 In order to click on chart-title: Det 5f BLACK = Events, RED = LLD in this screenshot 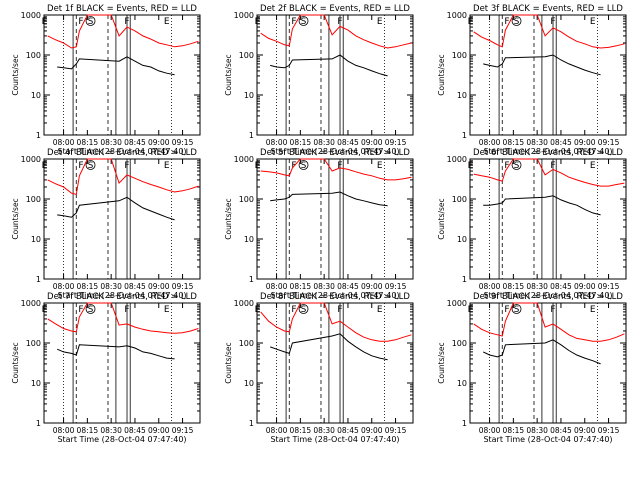, I will do `click(335, 153)`.